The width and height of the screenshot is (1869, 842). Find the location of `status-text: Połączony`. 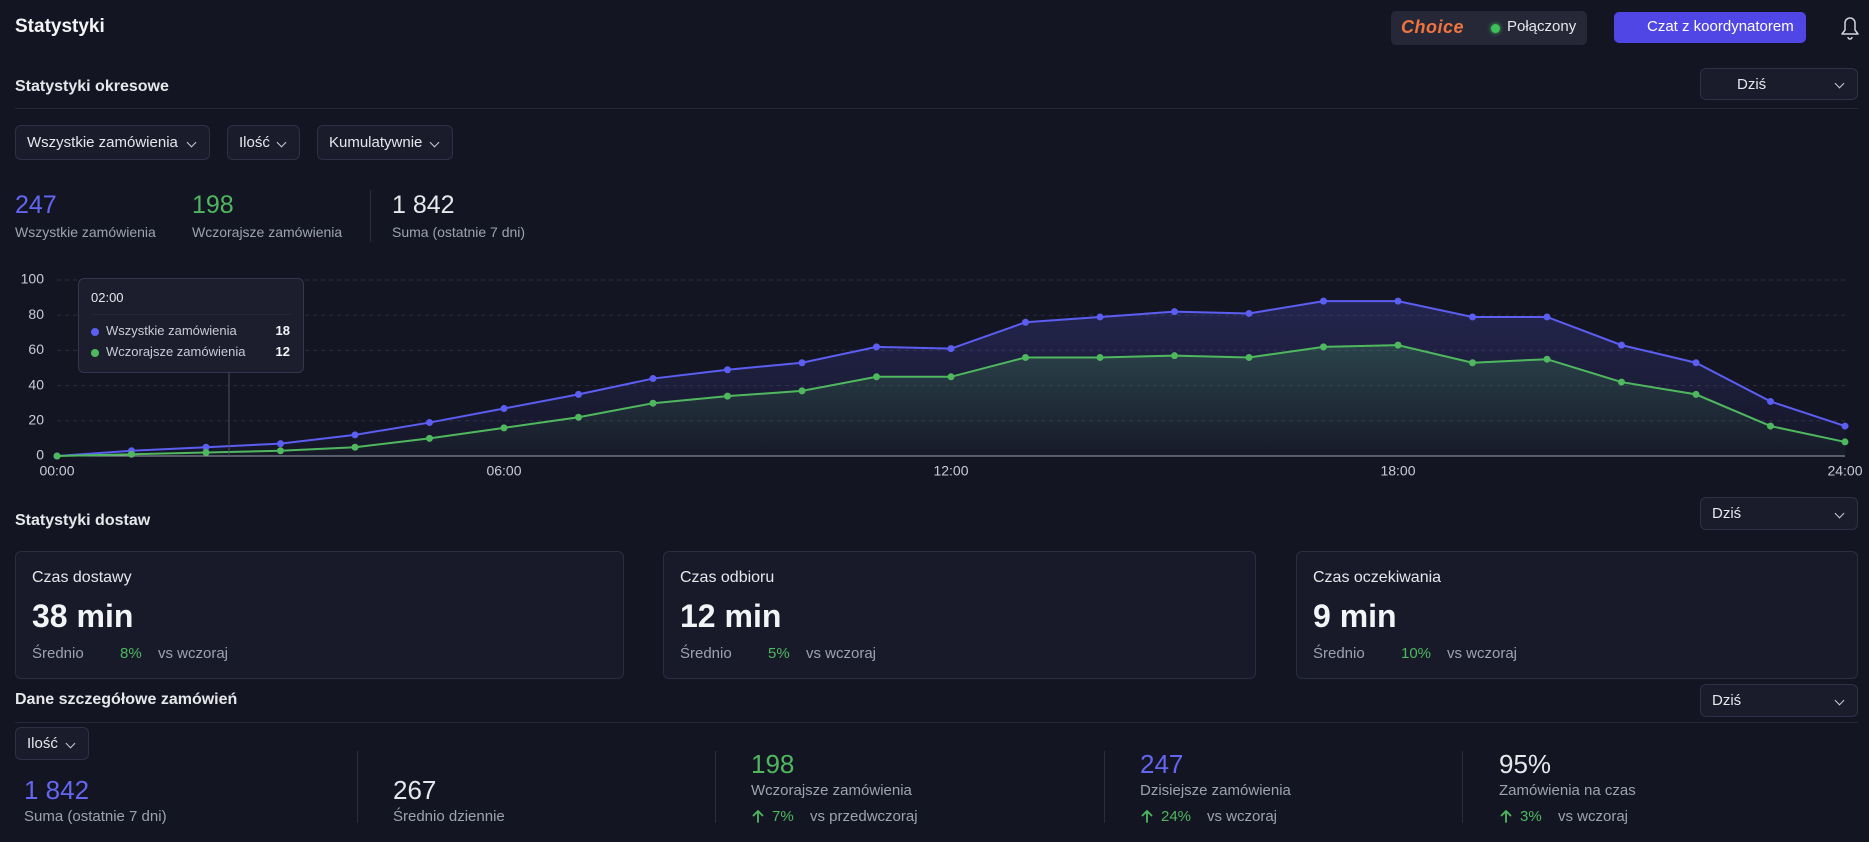

status-text: Połączony is located at coordinates (1542, 26).